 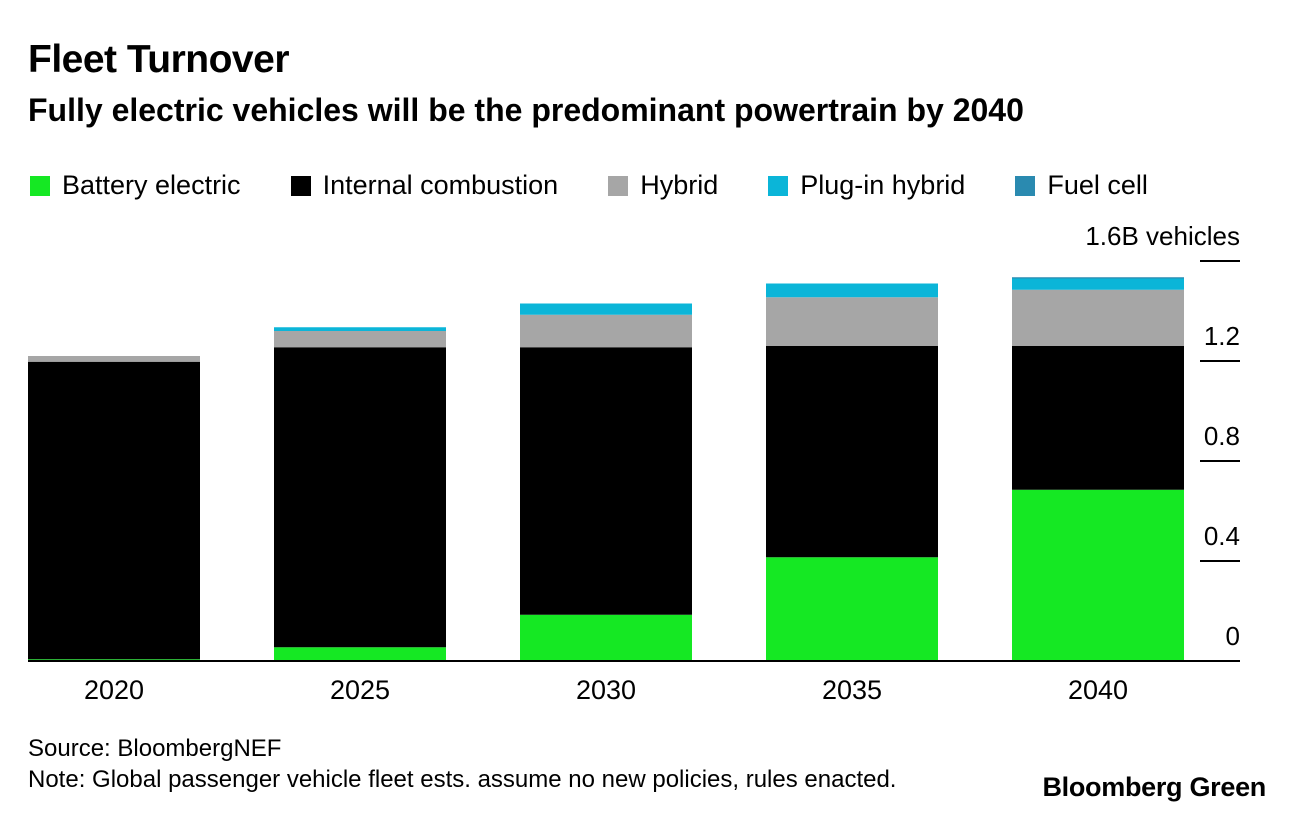 I want to click on legend-item-plug-in-hybrid: Plug-in hybrid, so click(x=866, y=185).